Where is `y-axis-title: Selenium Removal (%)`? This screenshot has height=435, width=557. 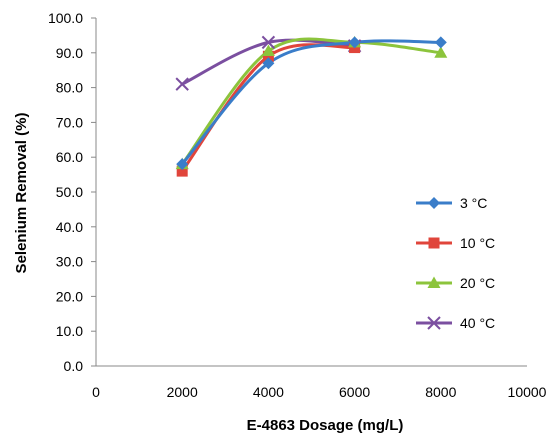
y-axis-title: Selenium Removal (%) is located at coordinates (21, 193).